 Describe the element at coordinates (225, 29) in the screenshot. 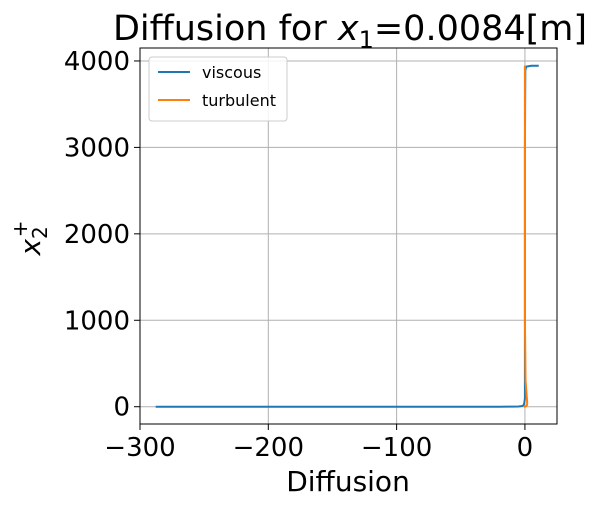

I see `title-prefix: Diffusion for` at that location.